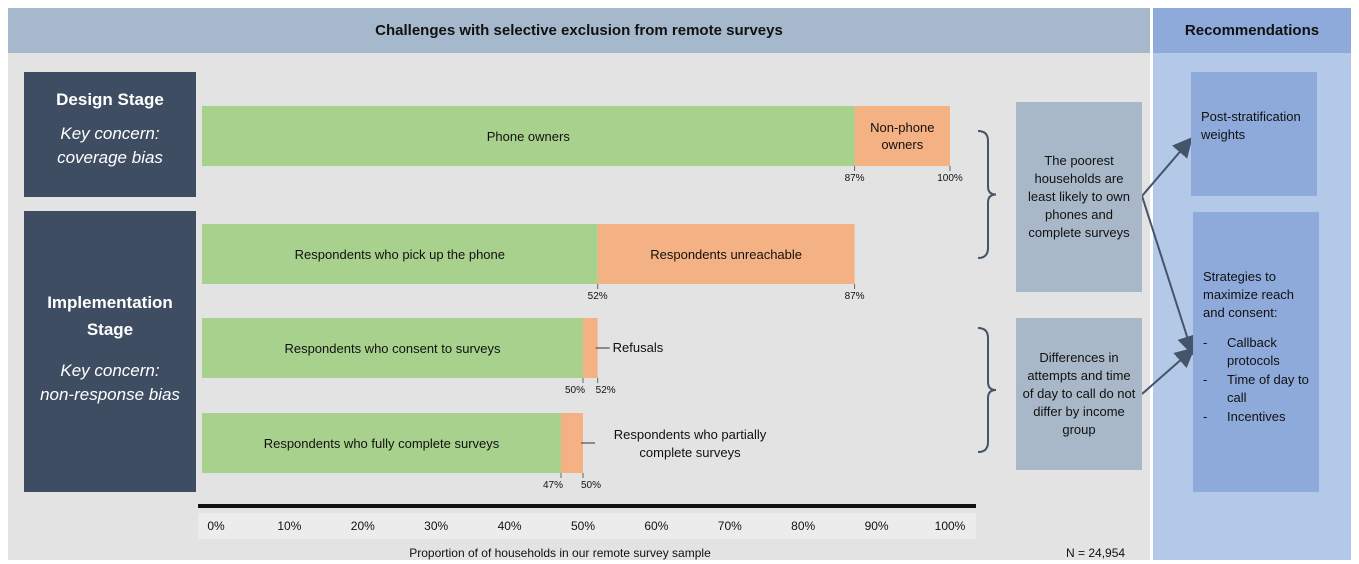  I want to click on recommendation-weights-box: Post-stratification weights, so click(1254, 134).